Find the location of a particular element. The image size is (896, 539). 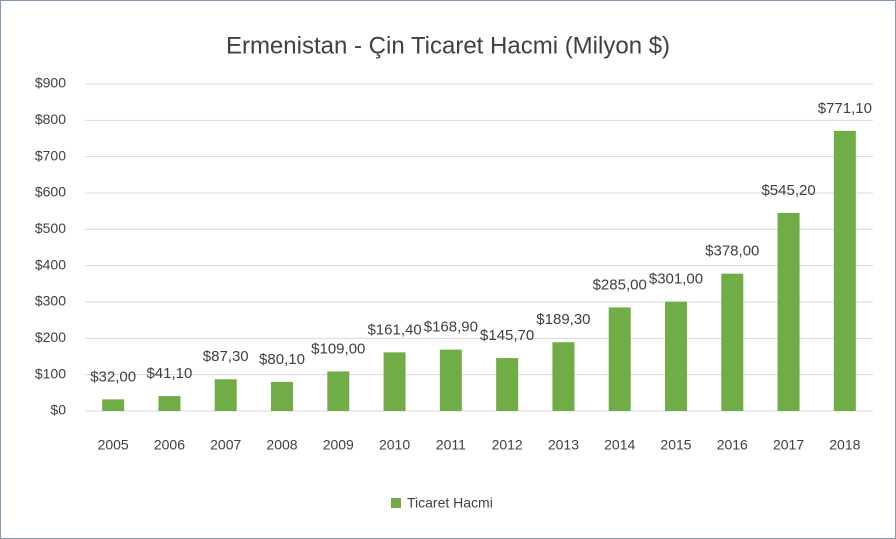

y-tick-label: $400 is located at coordinates (50, 264).